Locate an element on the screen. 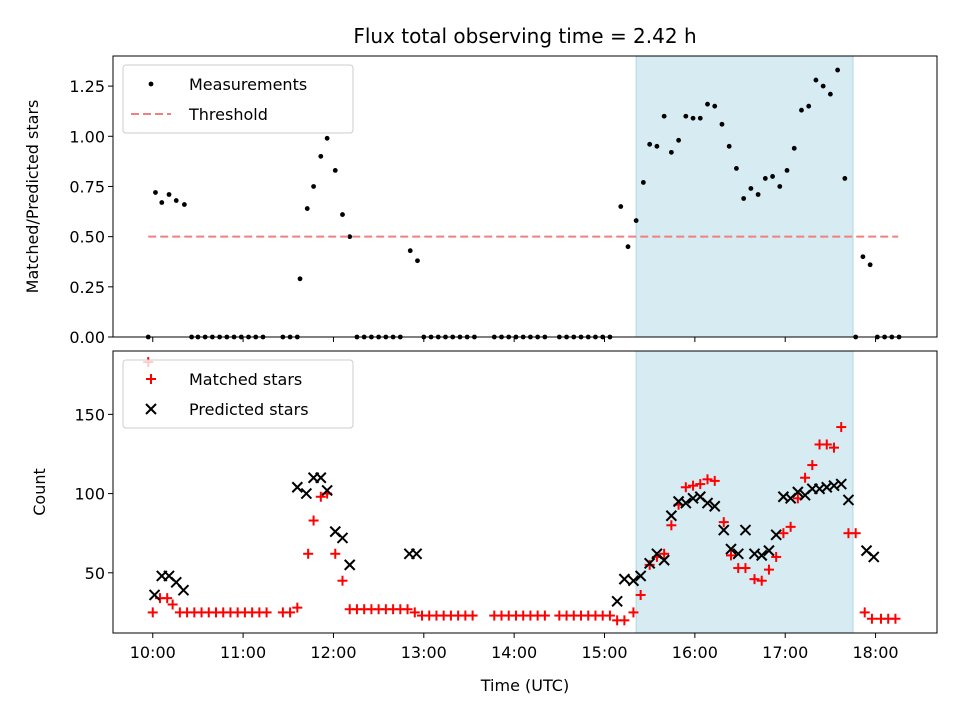 The height and width of the screenshot is (720, 960). top-y-tick-label: 0.00 is located at coordinates (87, 337).